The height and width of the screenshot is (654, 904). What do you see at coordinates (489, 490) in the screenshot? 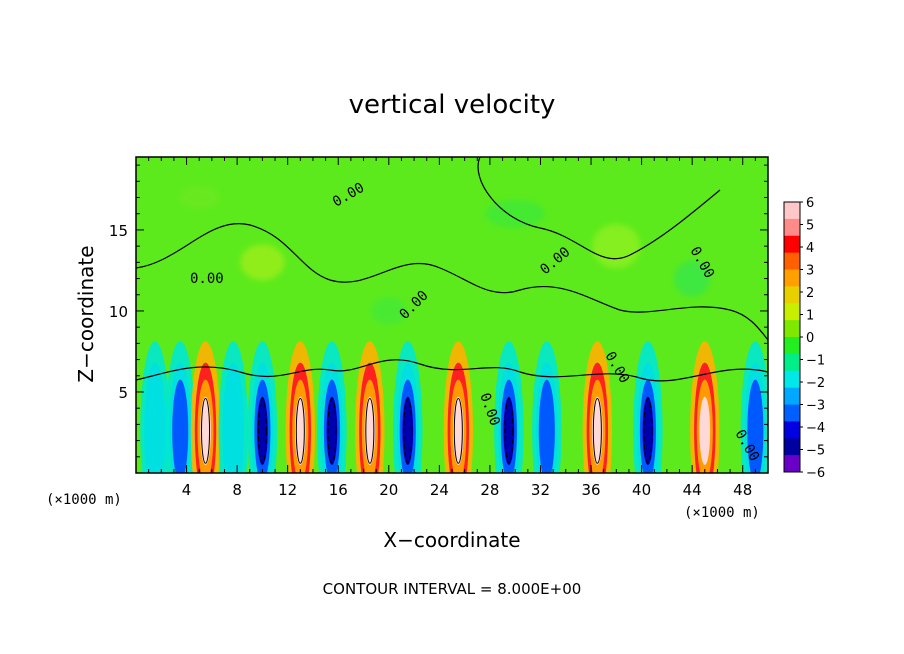
I see `x-tick-label: 28` at bounding box center [489, 490].